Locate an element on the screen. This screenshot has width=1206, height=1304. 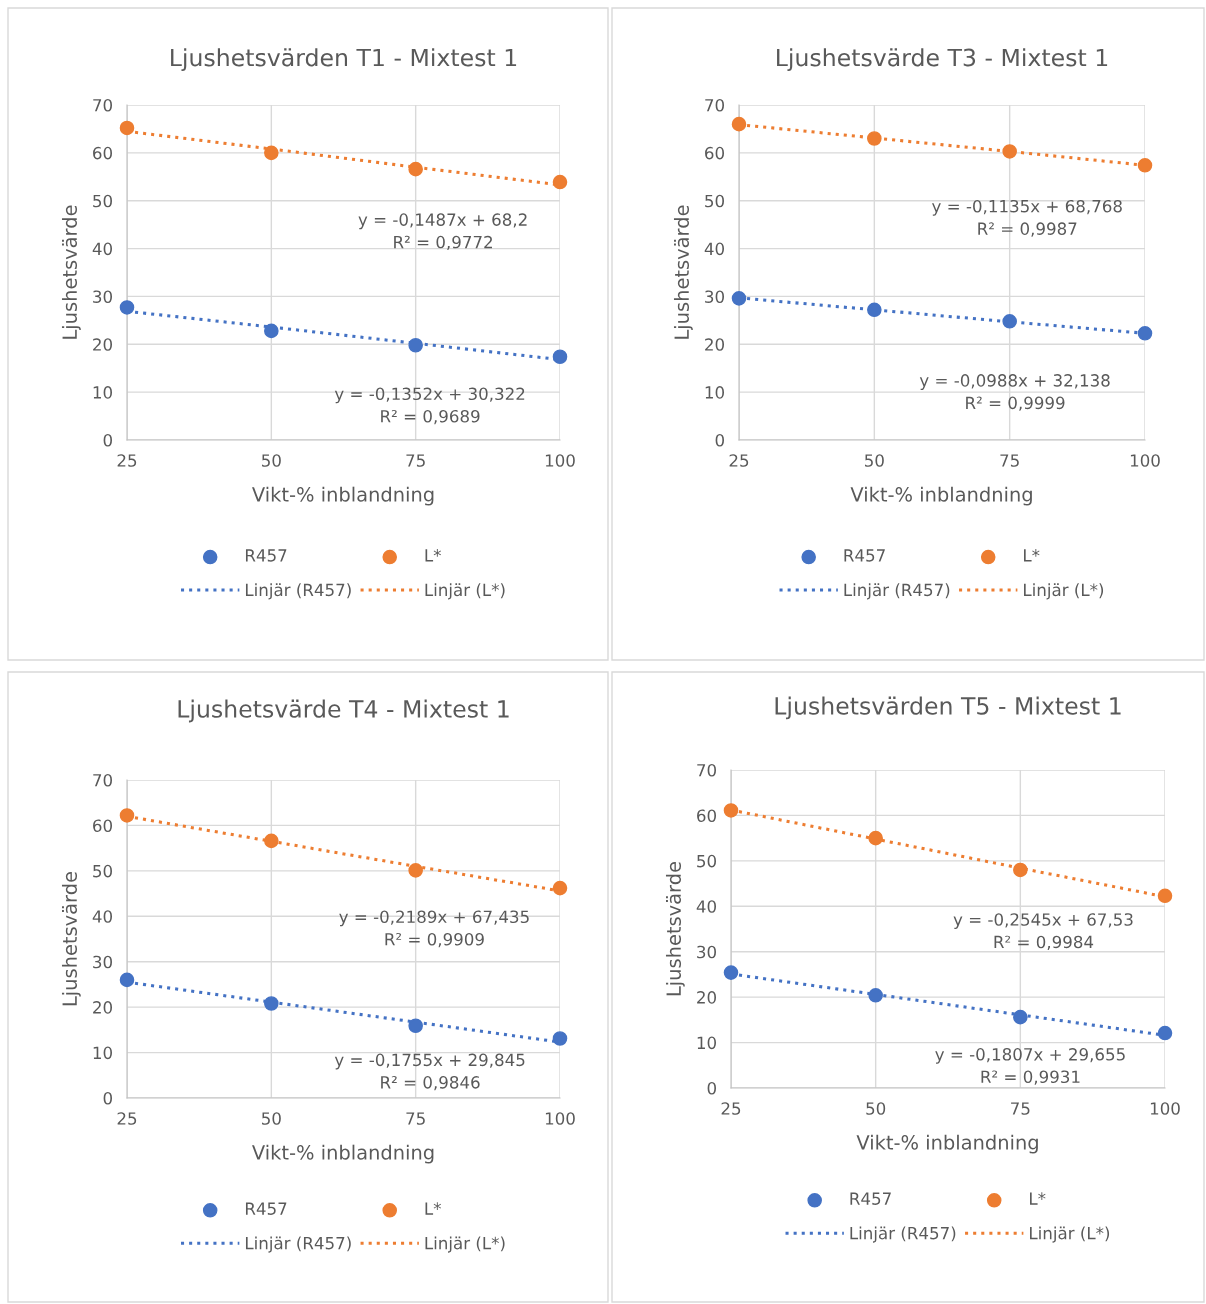
annotation: y = -0,1755x + 29,845 R² = 0,9846 is located at coordinates (429, 1072).